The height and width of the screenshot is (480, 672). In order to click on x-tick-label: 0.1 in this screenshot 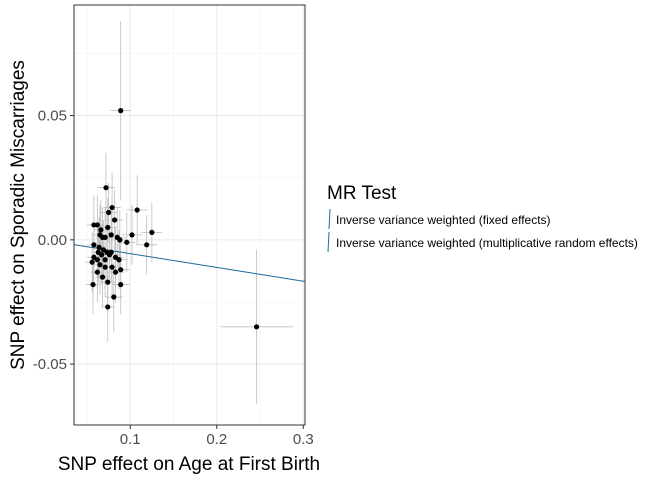, I will do `click(130, 439)`.